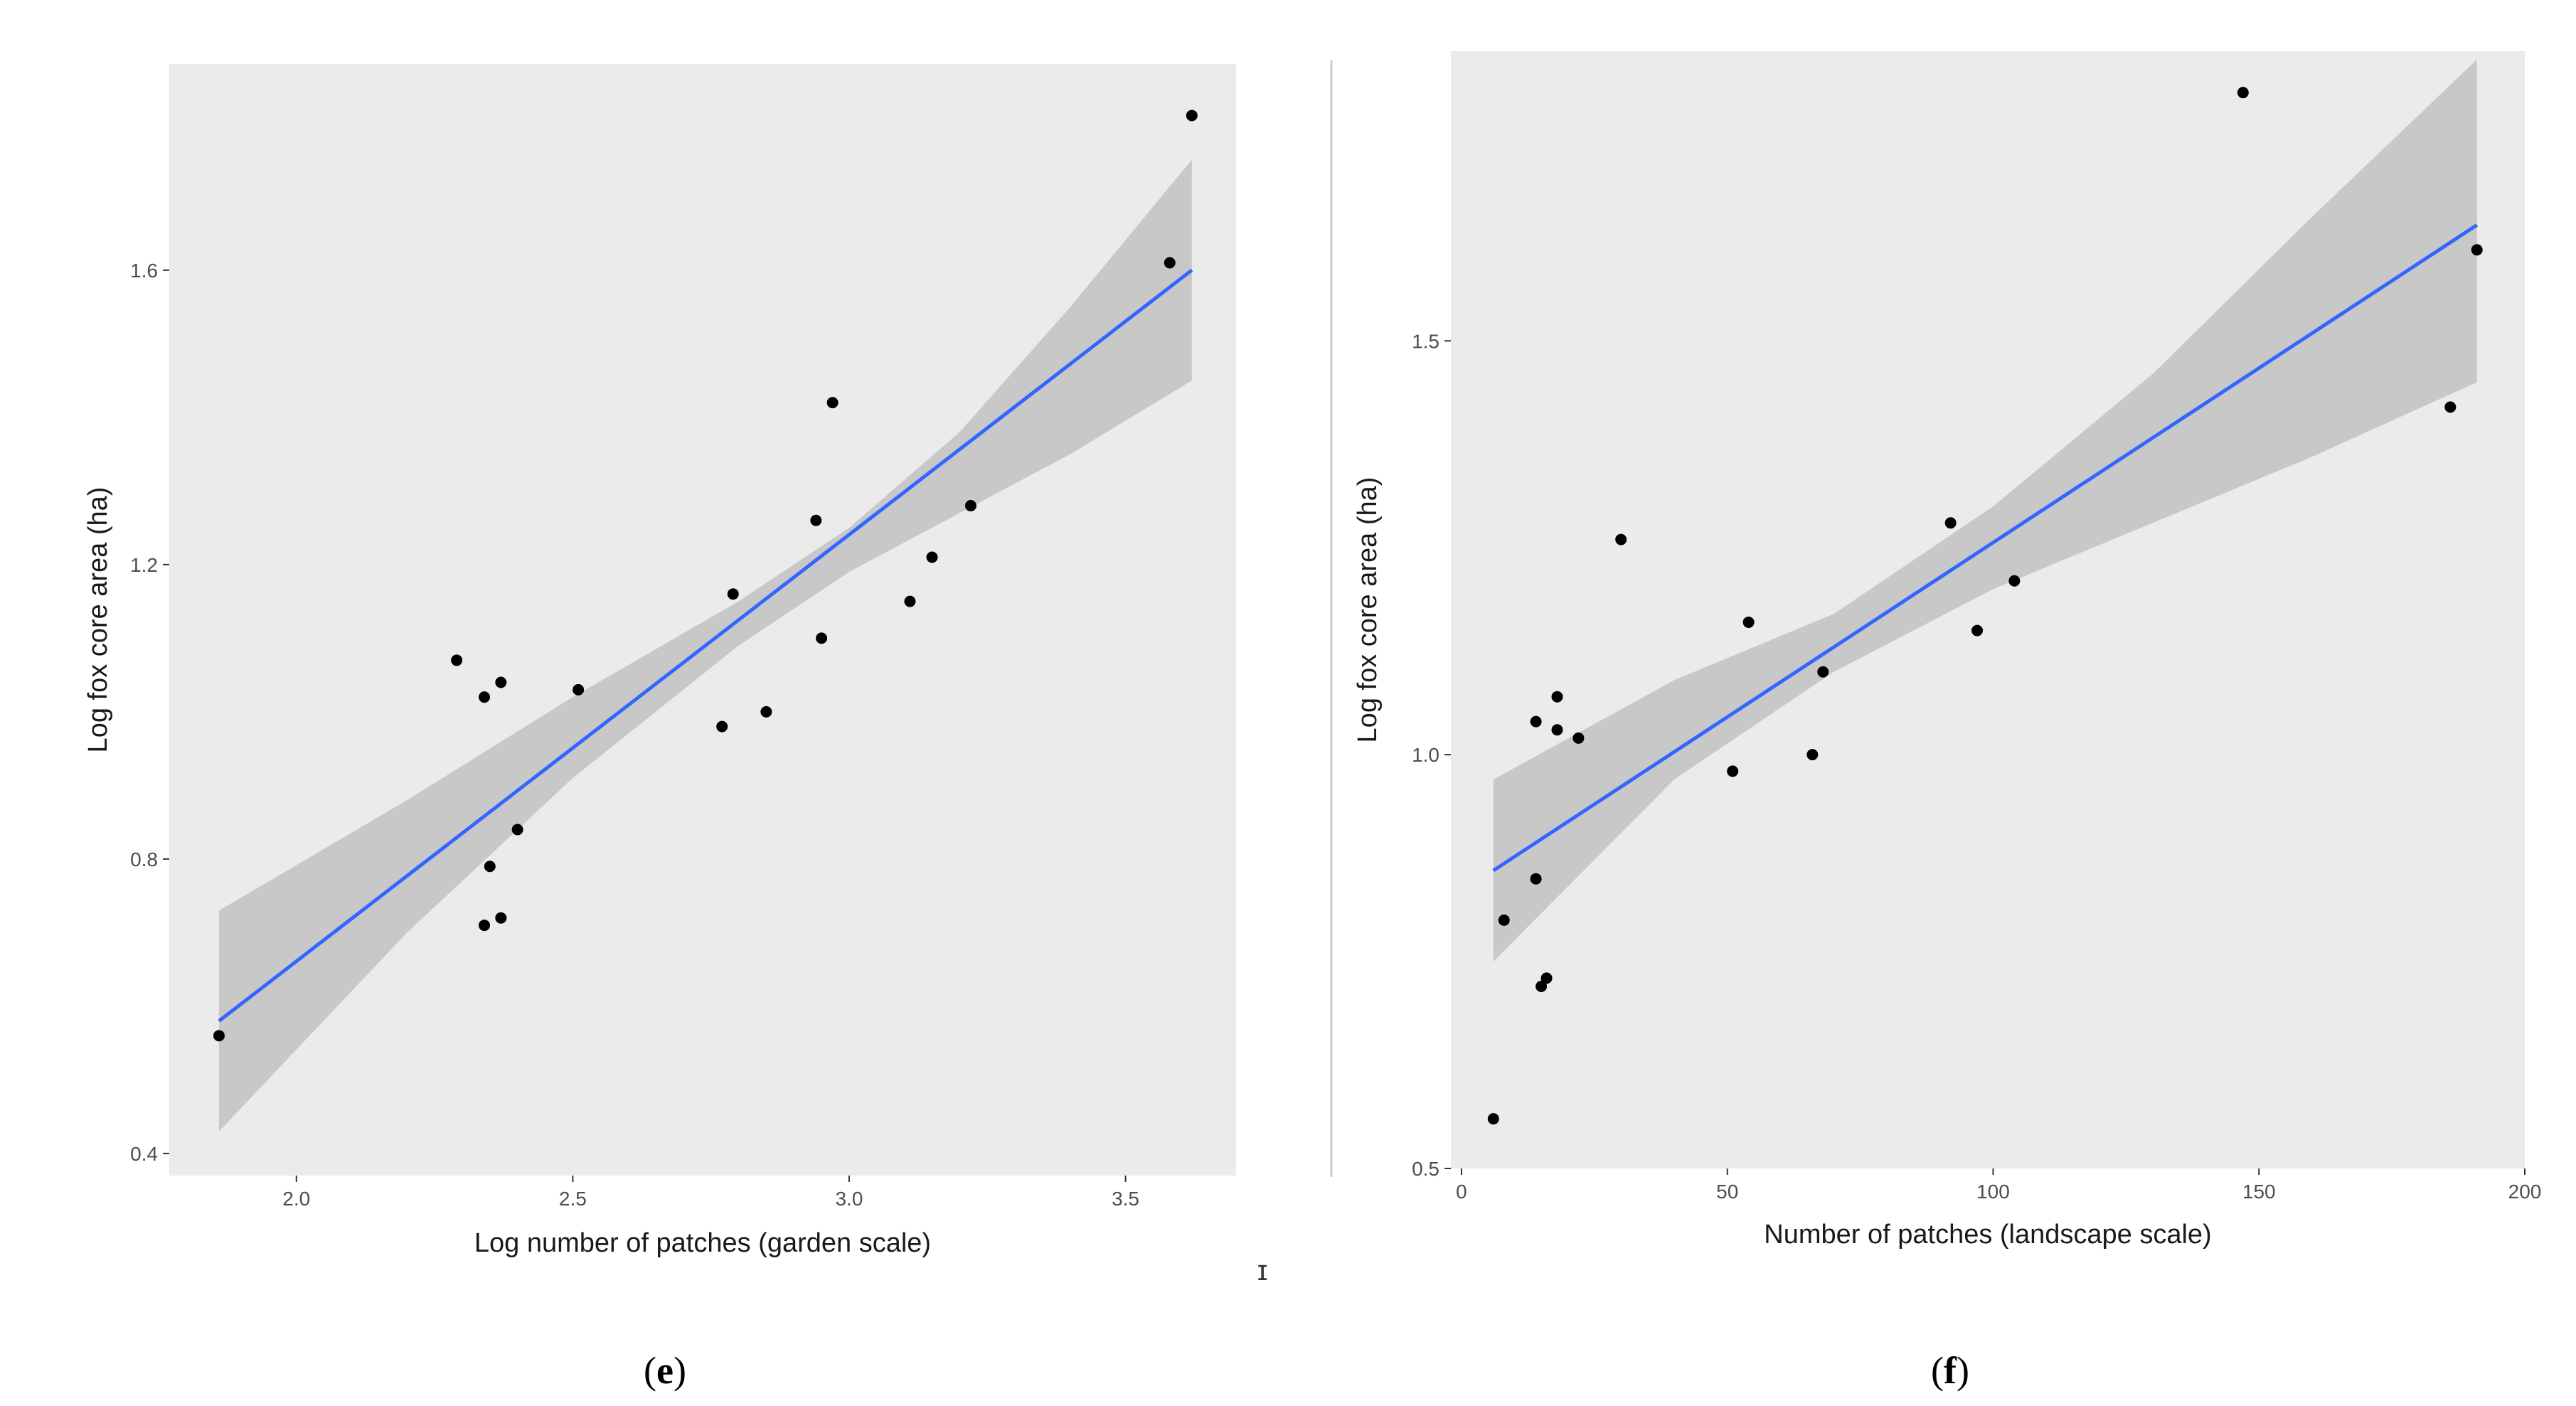 This screenshot has width=2576, height=1406. I want to click on panel-f-x-tick-label: 100, so click(1993, 1192).